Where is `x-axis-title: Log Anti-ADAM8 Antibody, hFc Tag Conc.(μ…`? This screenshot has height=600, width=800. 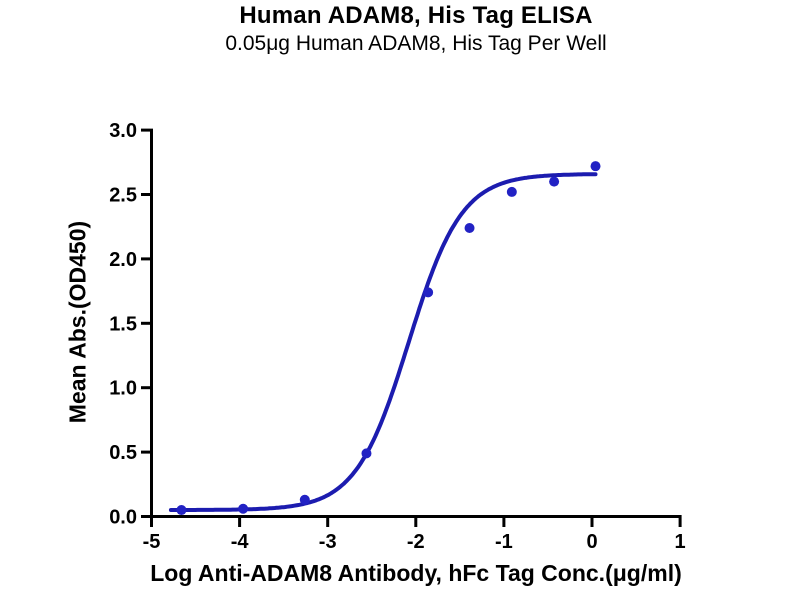
x-axis-title: Log Anti-ADAM8 Antibody, hFc Tag Conc.(μ… is located at coordinates (416, 573).